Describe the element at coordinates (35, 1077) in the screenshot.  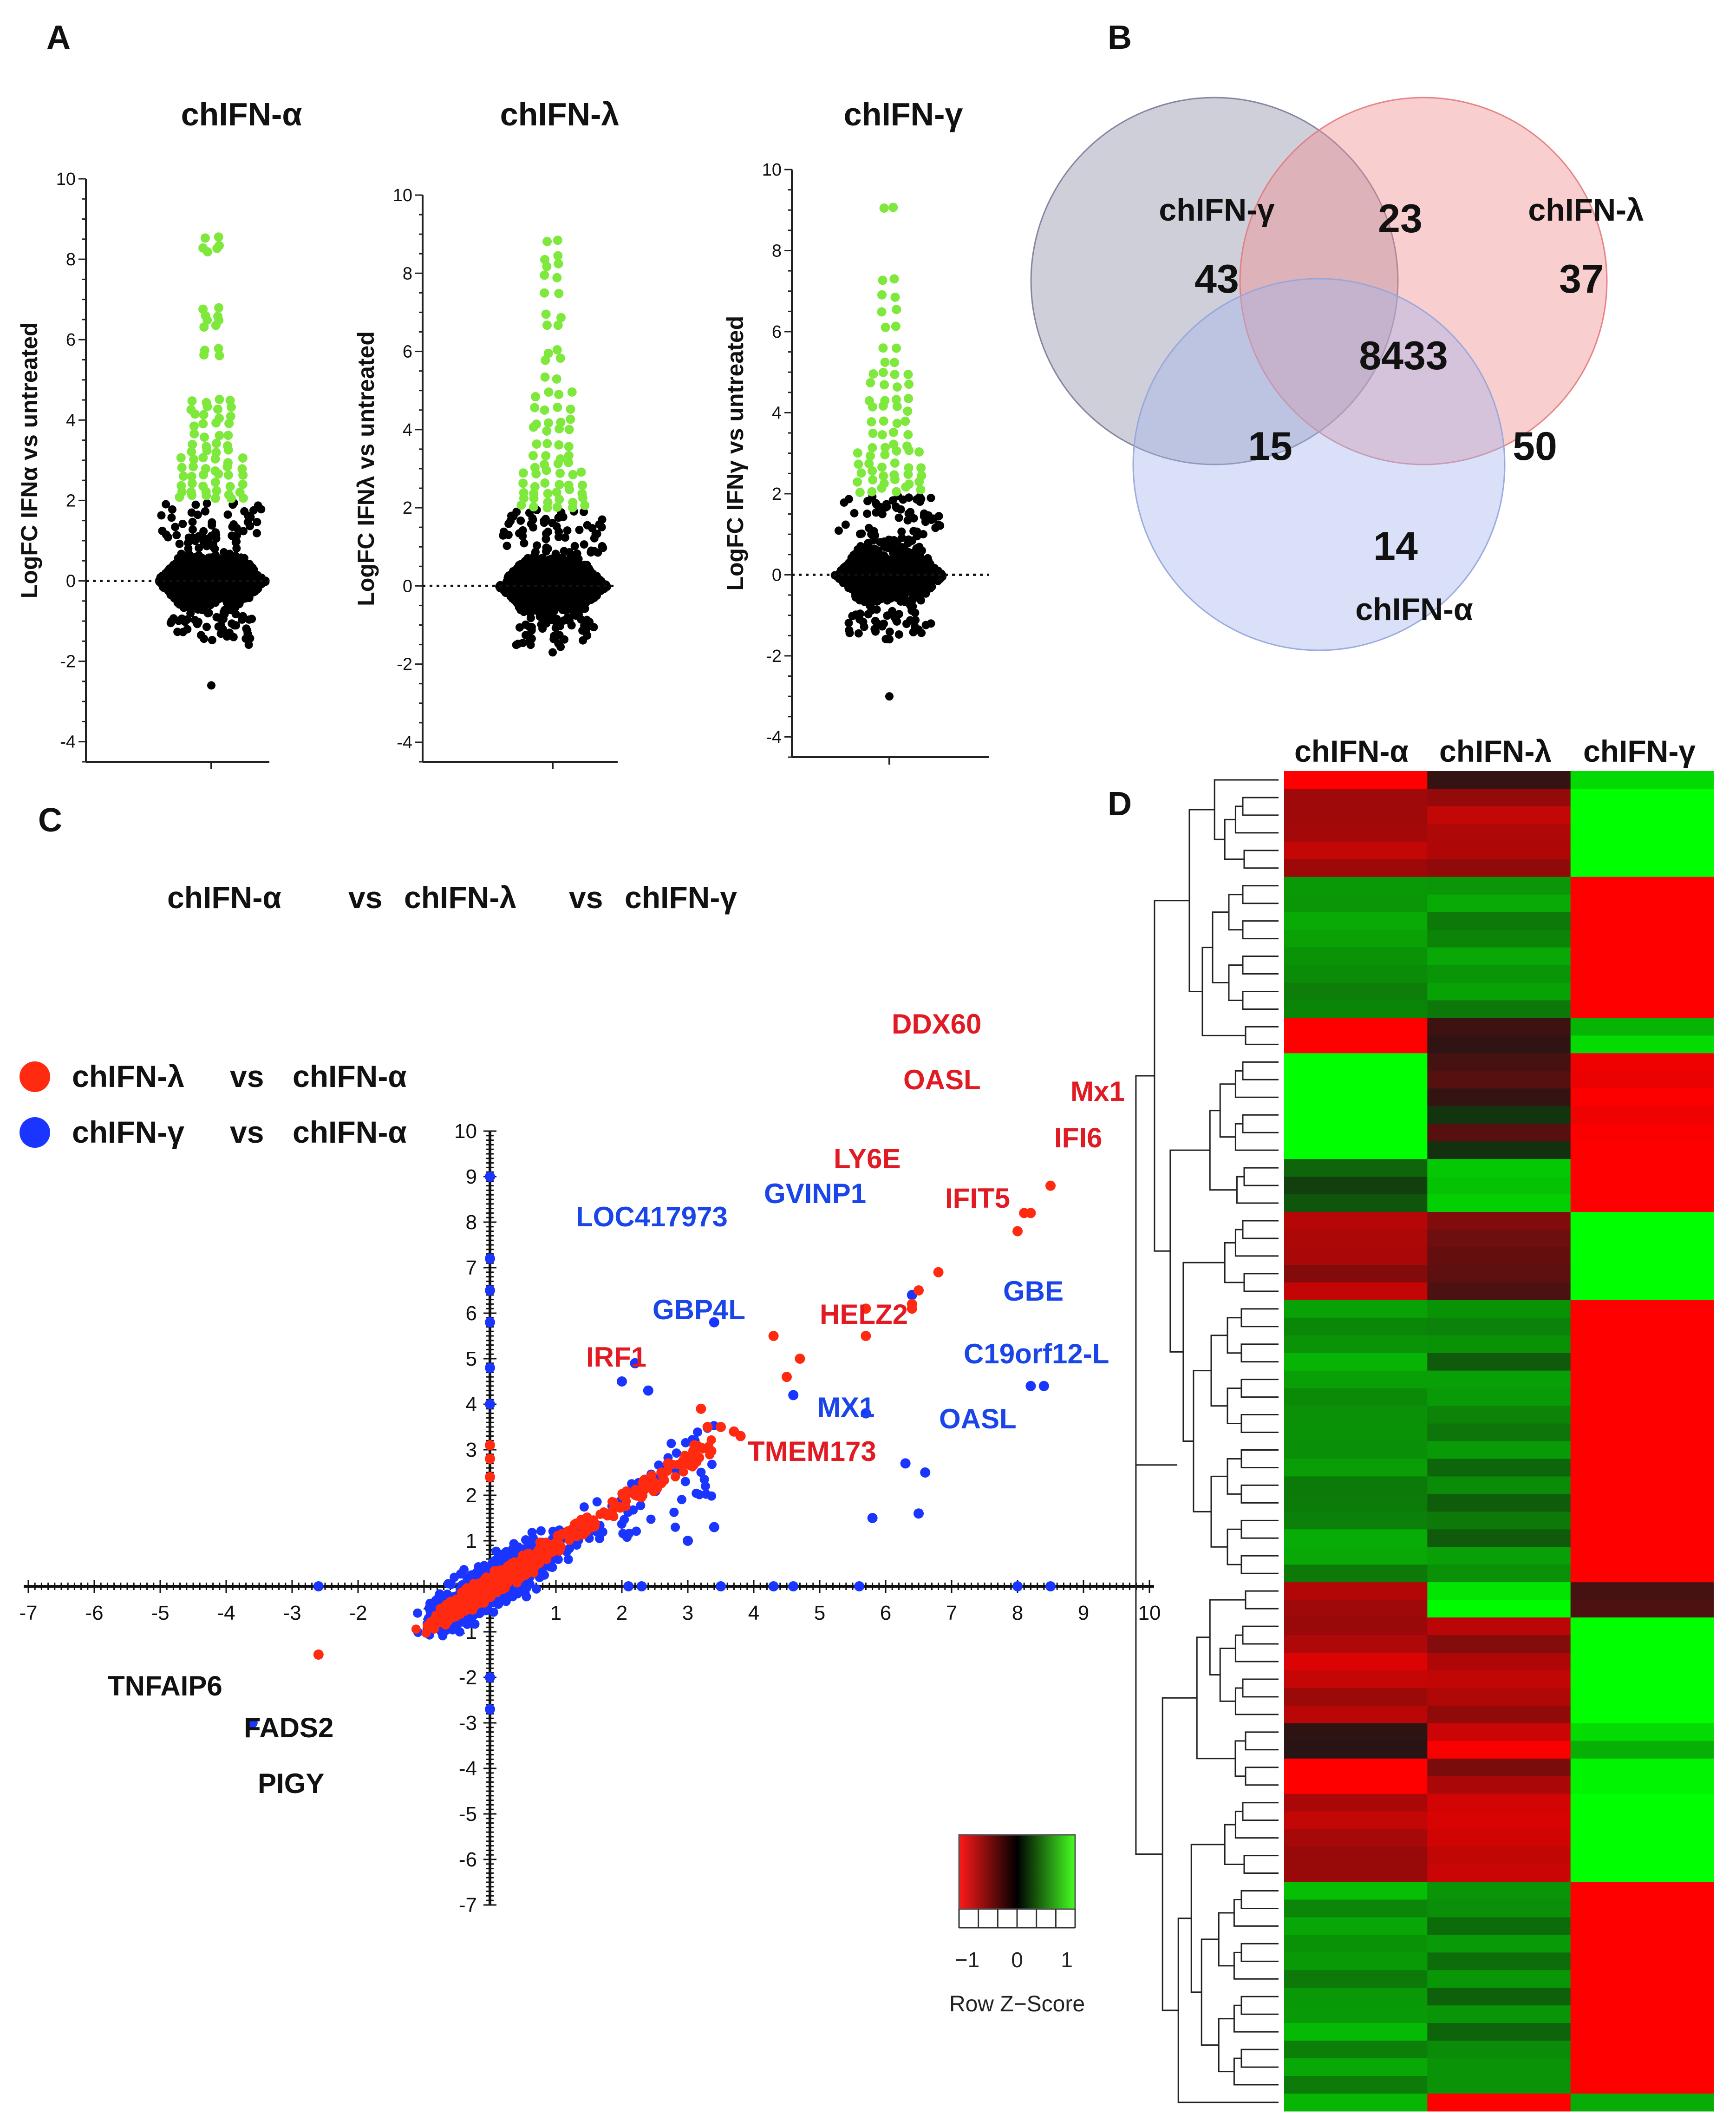
I see `legend-marker-lambda` at that location.